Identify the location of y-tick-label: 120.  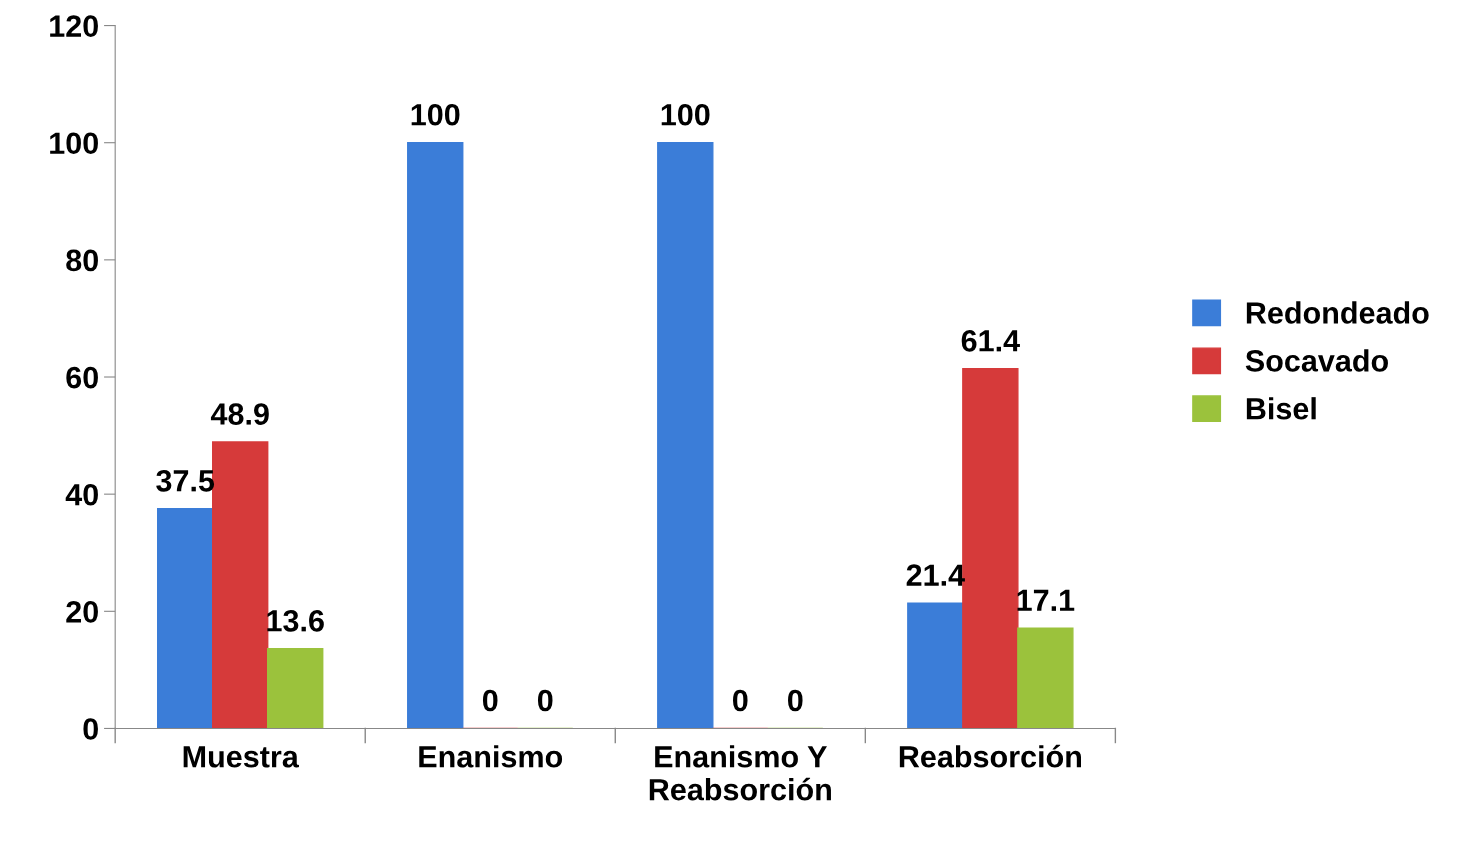
(74, 26).